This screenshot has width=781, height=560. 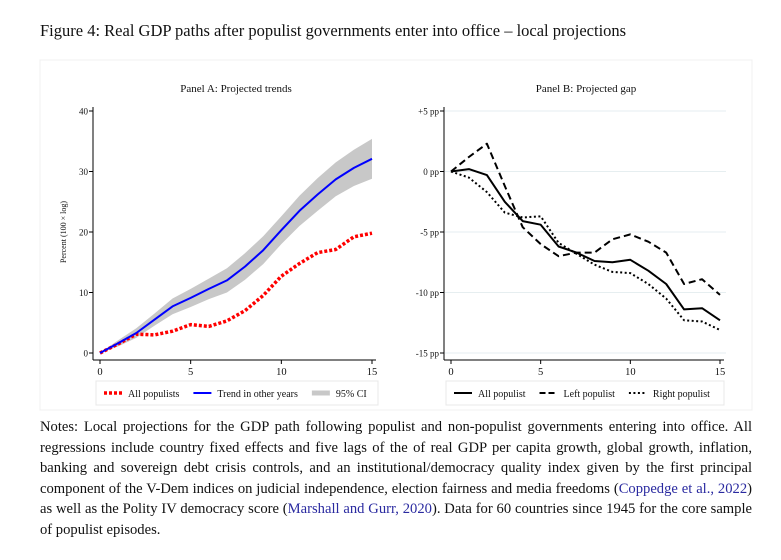 I want to click on series-line-all-populist, so click(x=585, y=245).